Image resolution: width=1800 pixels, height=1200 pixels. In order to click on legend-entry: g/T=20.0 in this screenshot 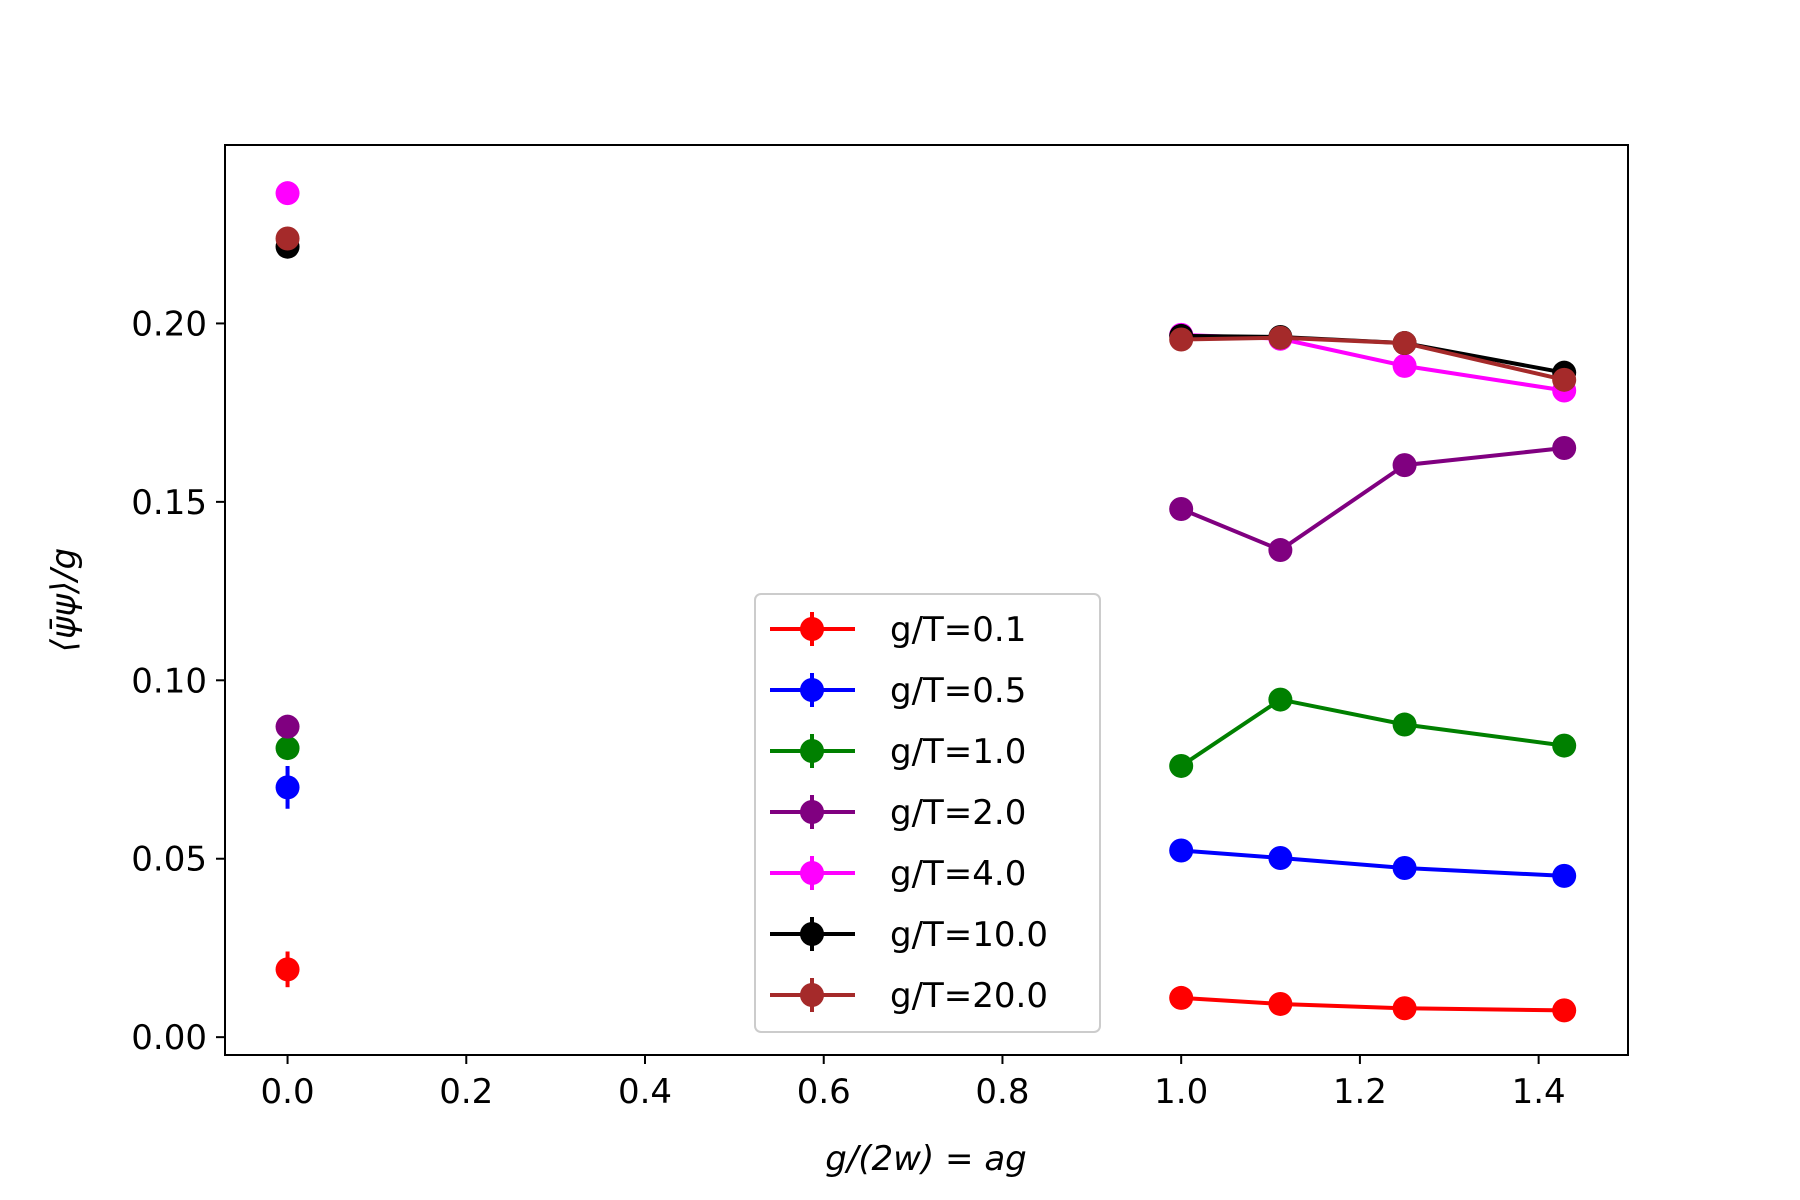, I will do `click(909, 996)`.